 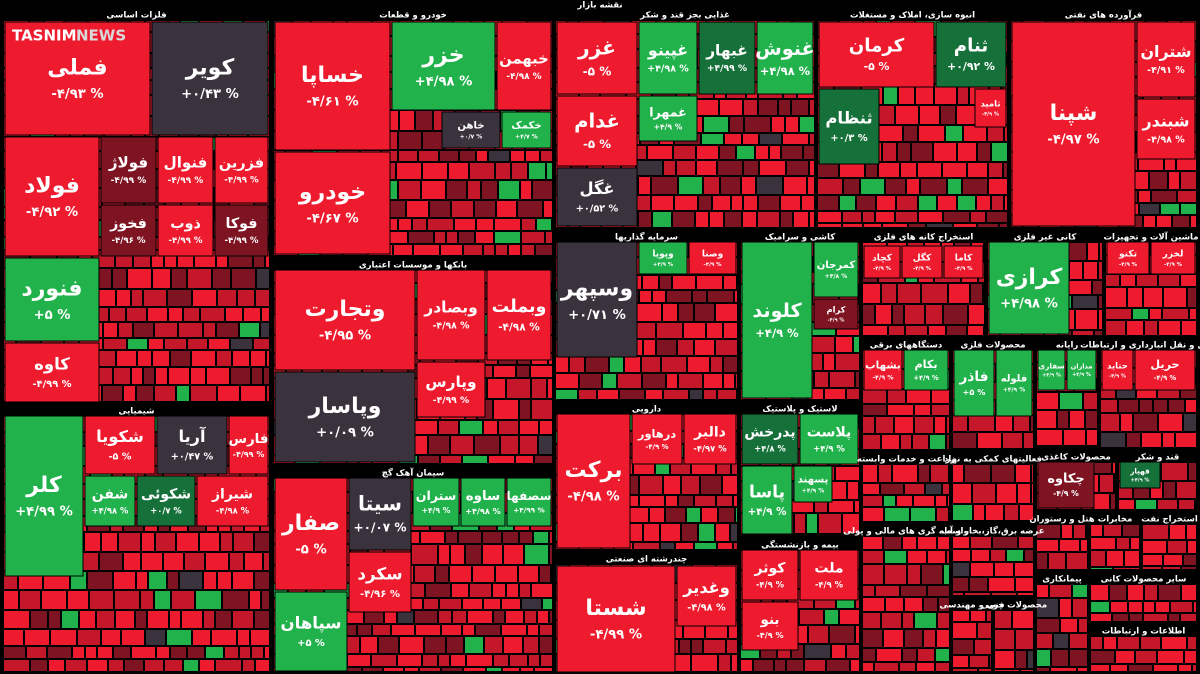 I want to click on sector-title: واسطه گری های مالی و پولی, so click(x=906, y=531).